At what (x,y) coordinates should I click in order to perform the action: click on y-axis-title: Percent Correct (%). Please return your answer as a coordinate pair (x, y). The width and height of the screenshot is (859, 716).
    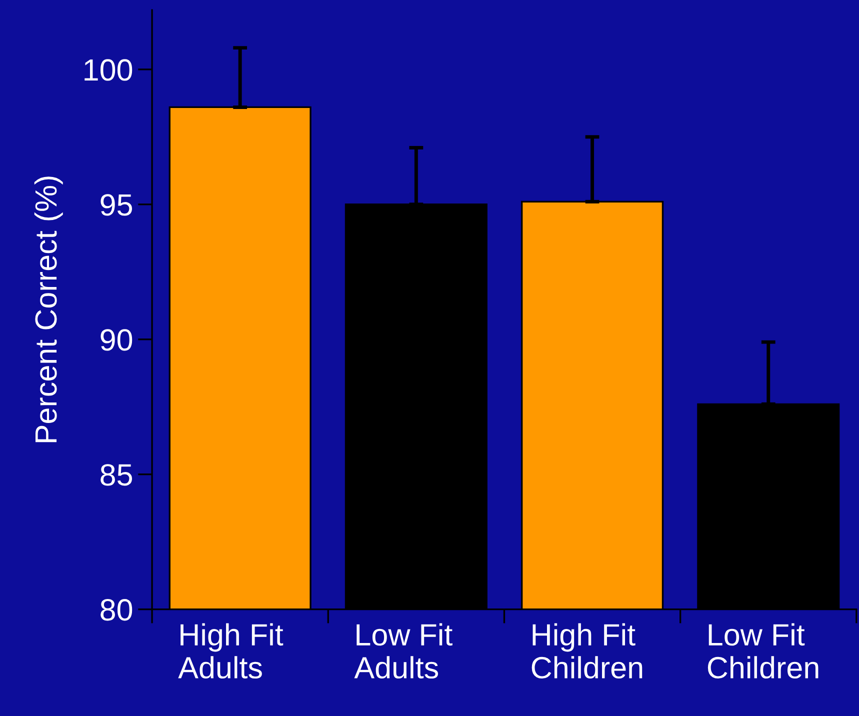
    Looking at the image, I should click on (48, 309).